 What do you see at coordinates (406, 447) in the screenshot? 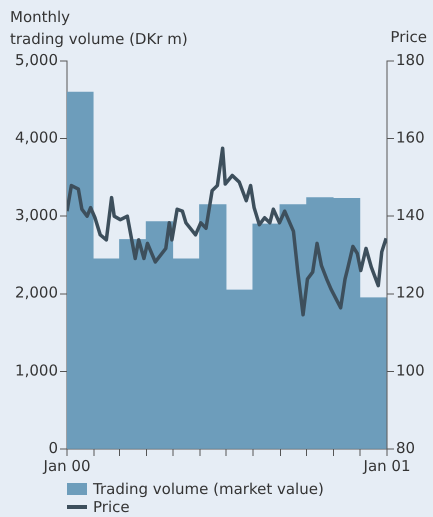
I see `y2-tick-label: 80` at bounding box center [406, 447].